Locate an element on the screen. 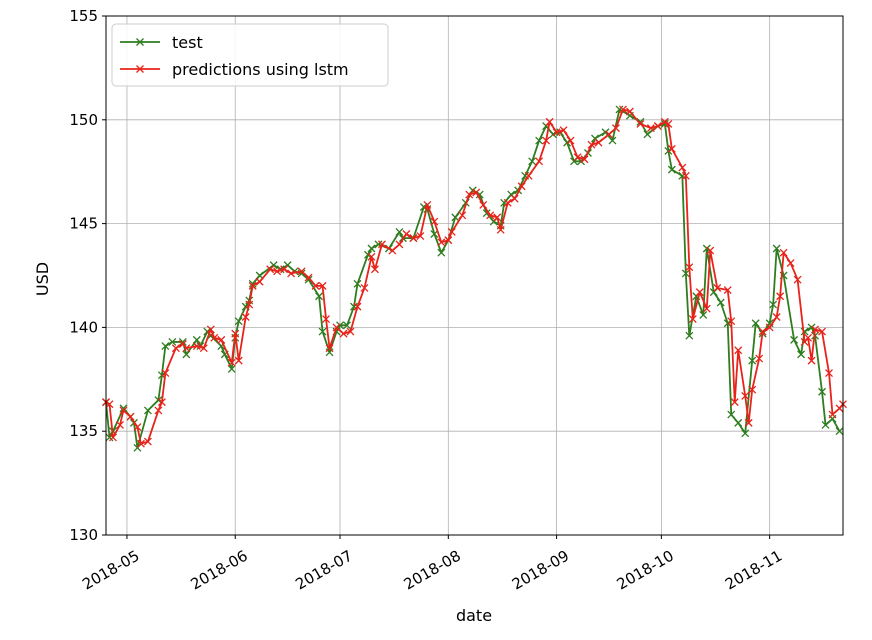 The image size is (872, 640). y-tick-label: 145 is located at coordinates (83, 224).